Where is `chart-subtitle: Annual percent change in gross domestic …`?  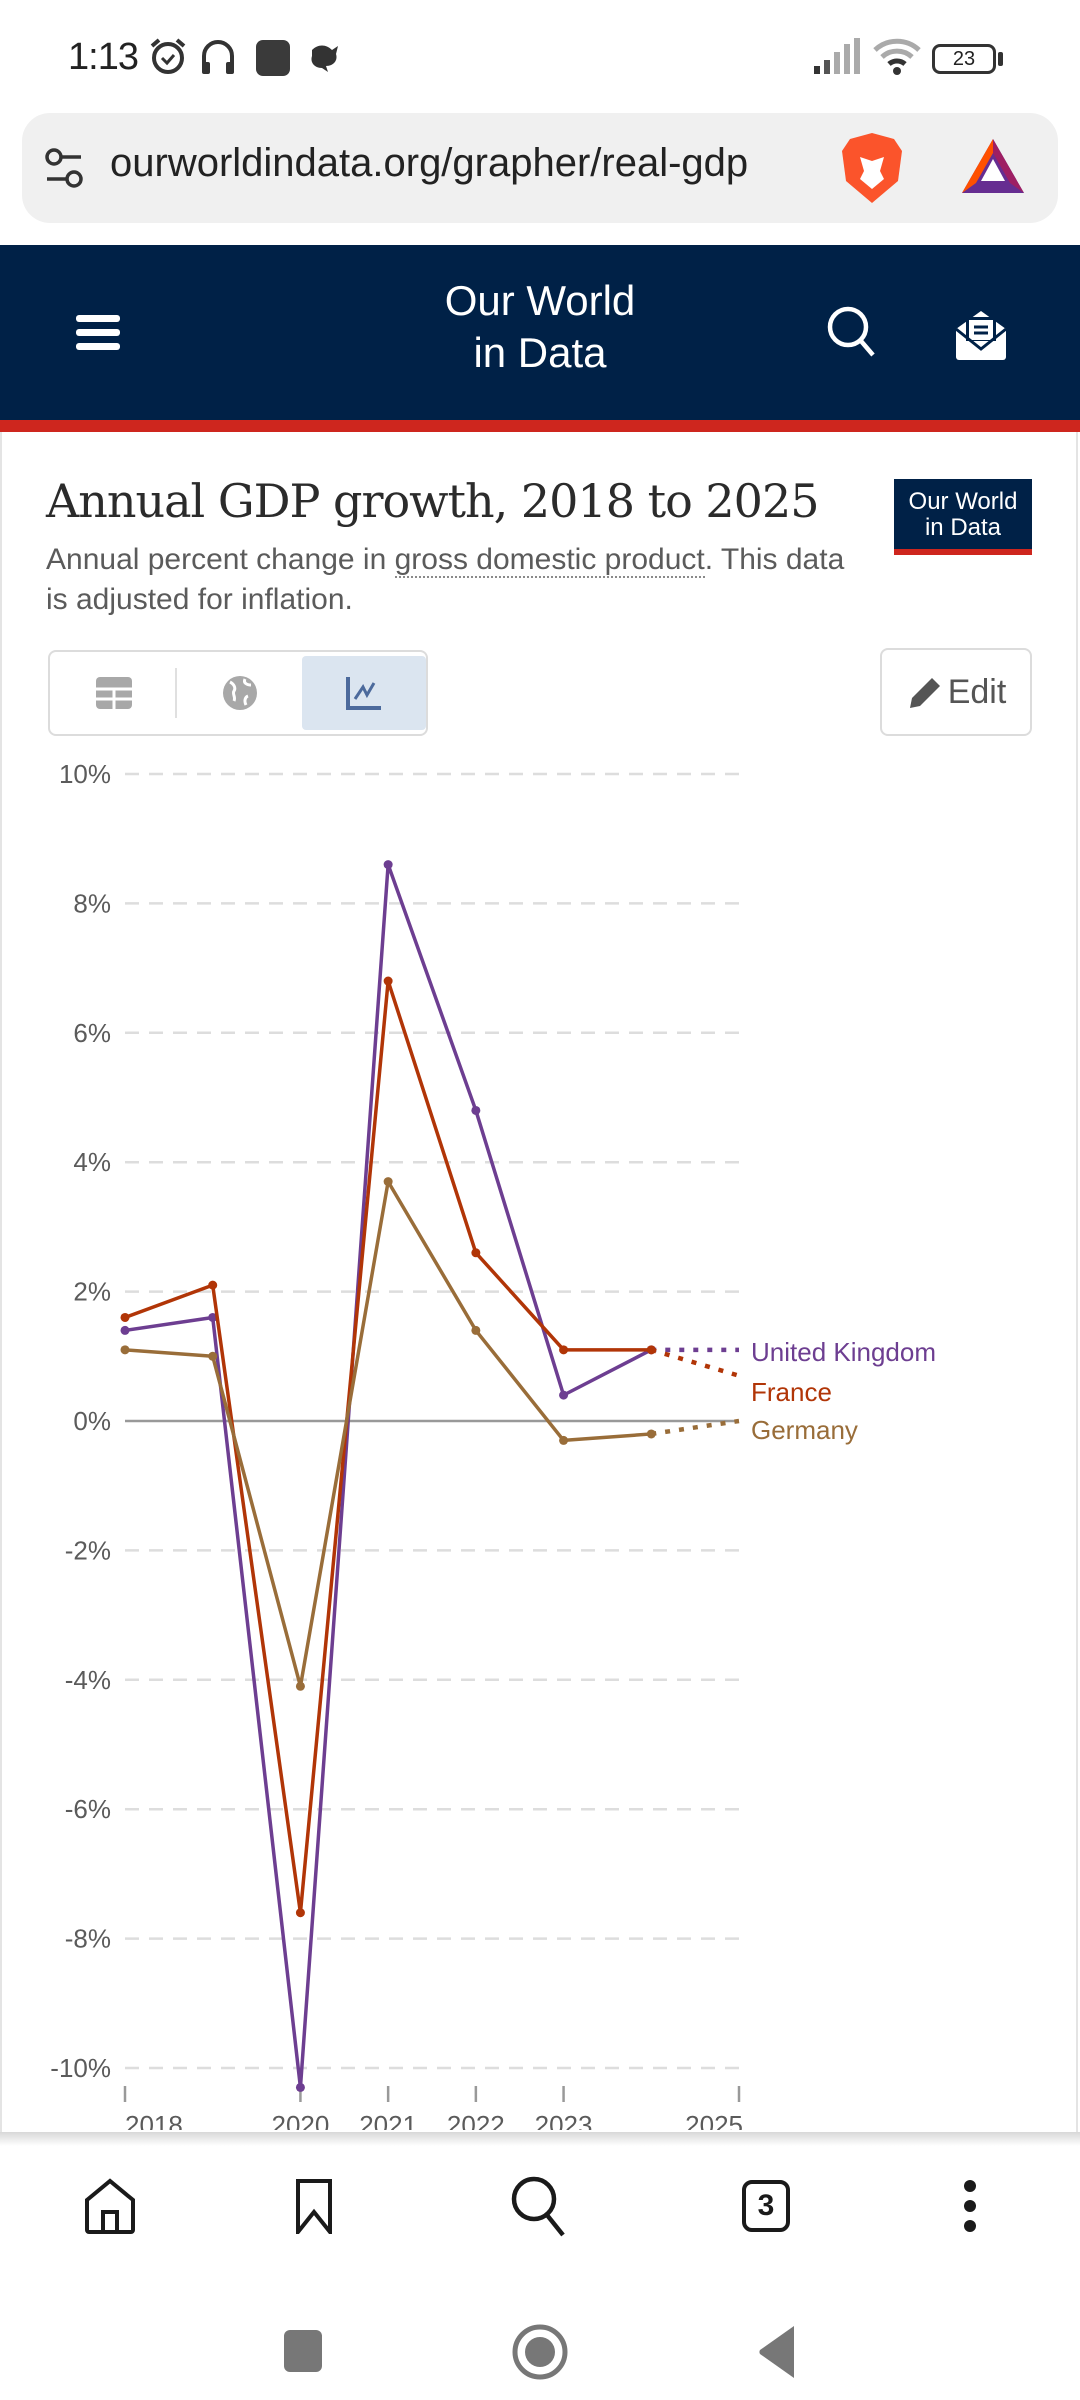 chart-subtitle: Annual percent change in gross domestic … is located at coordinates (456, 580).